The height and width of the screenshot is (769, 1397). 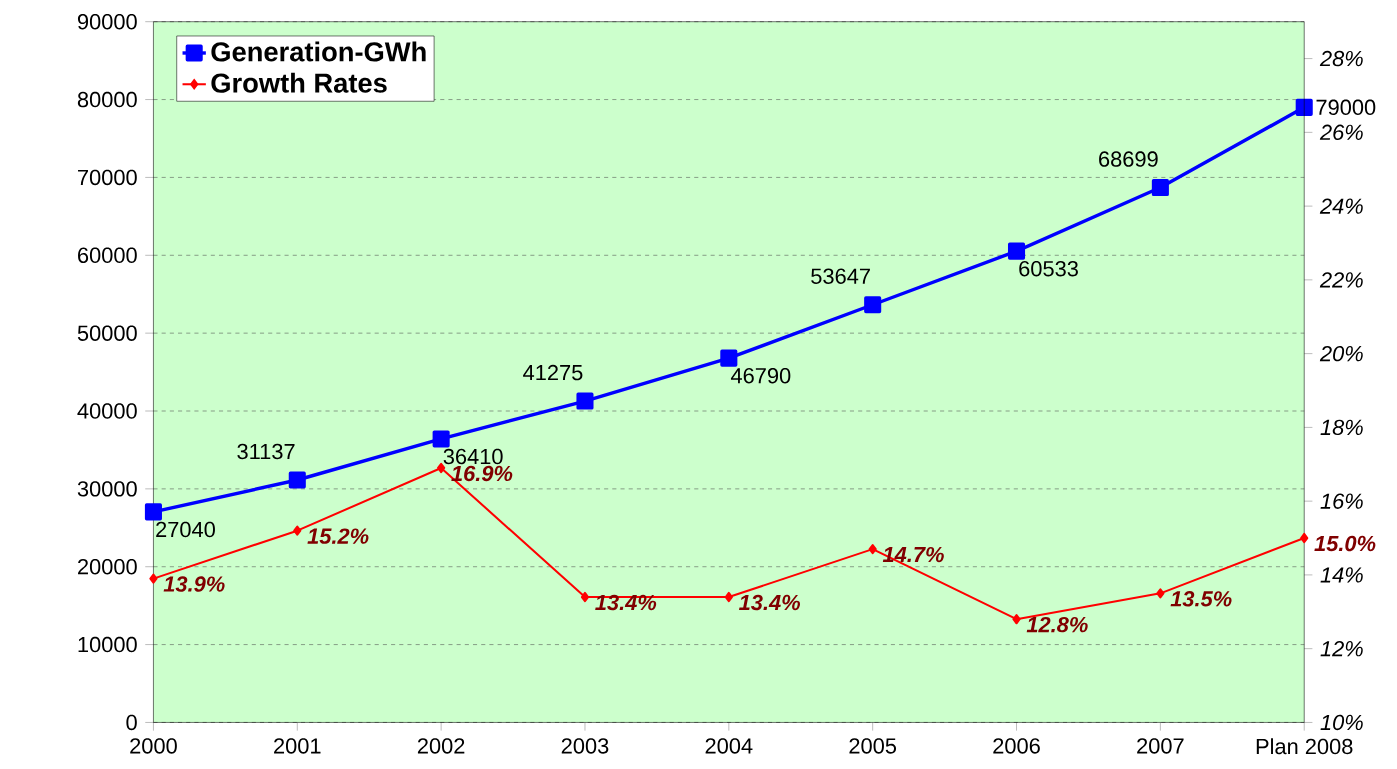 I want to click on x-tick-label: 2000, so click(x=153, y=746).